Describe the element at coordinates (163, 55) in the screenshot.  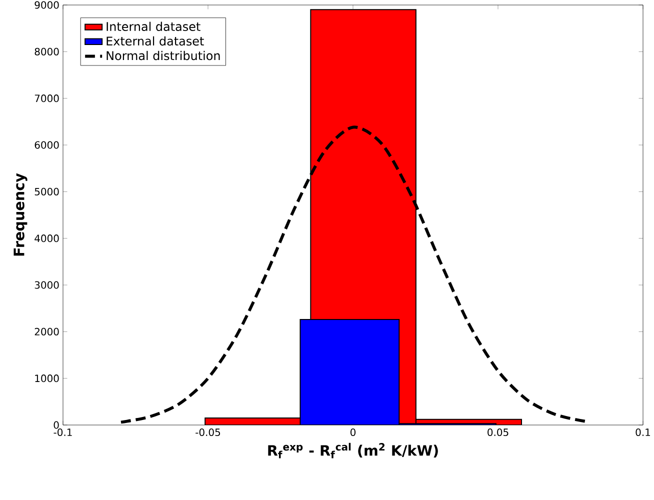
I see `legend-label: Normal distribution` at that location.